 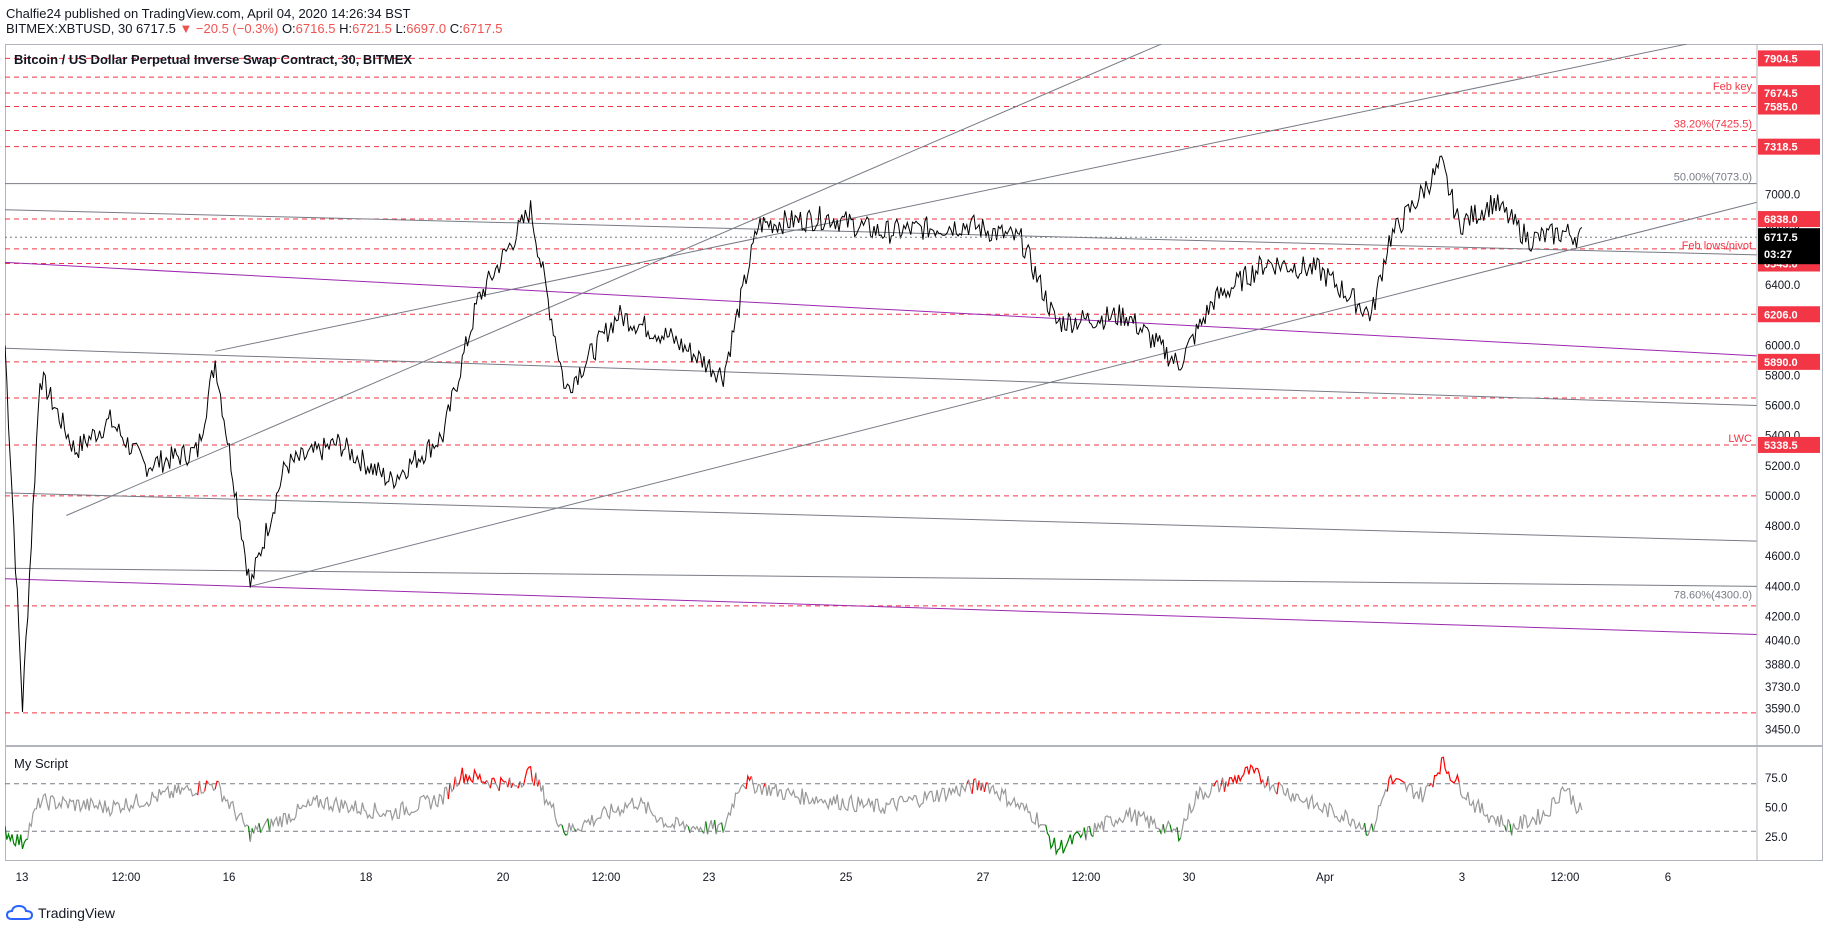 What do you see at coordinates (1782, 688) in the screenshot?
I see `y-tick-label: 3730.0` at bounding box center [1782, 688].